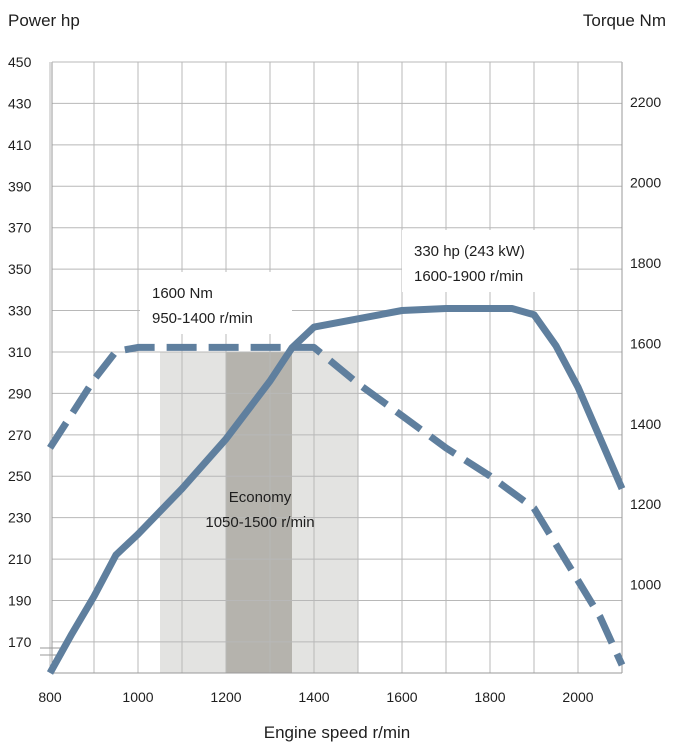 Image resolution: width=680 pixels, height=743 pixels. What do you see at coordinates (645, 263) in the screenshot?
I see `y-right-tick-label: 1800` at bounding box center [645, 263].